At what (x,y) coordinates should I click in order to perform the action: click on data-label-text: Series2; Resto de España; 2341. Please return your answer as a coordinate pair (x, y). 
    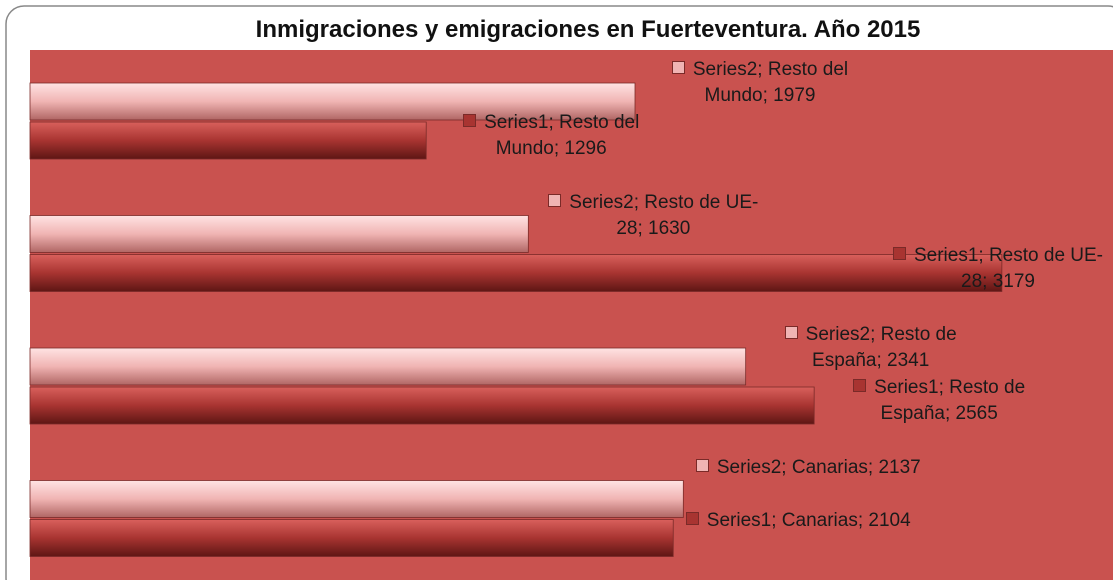
    Looking at the image, I should click on (881, 347).